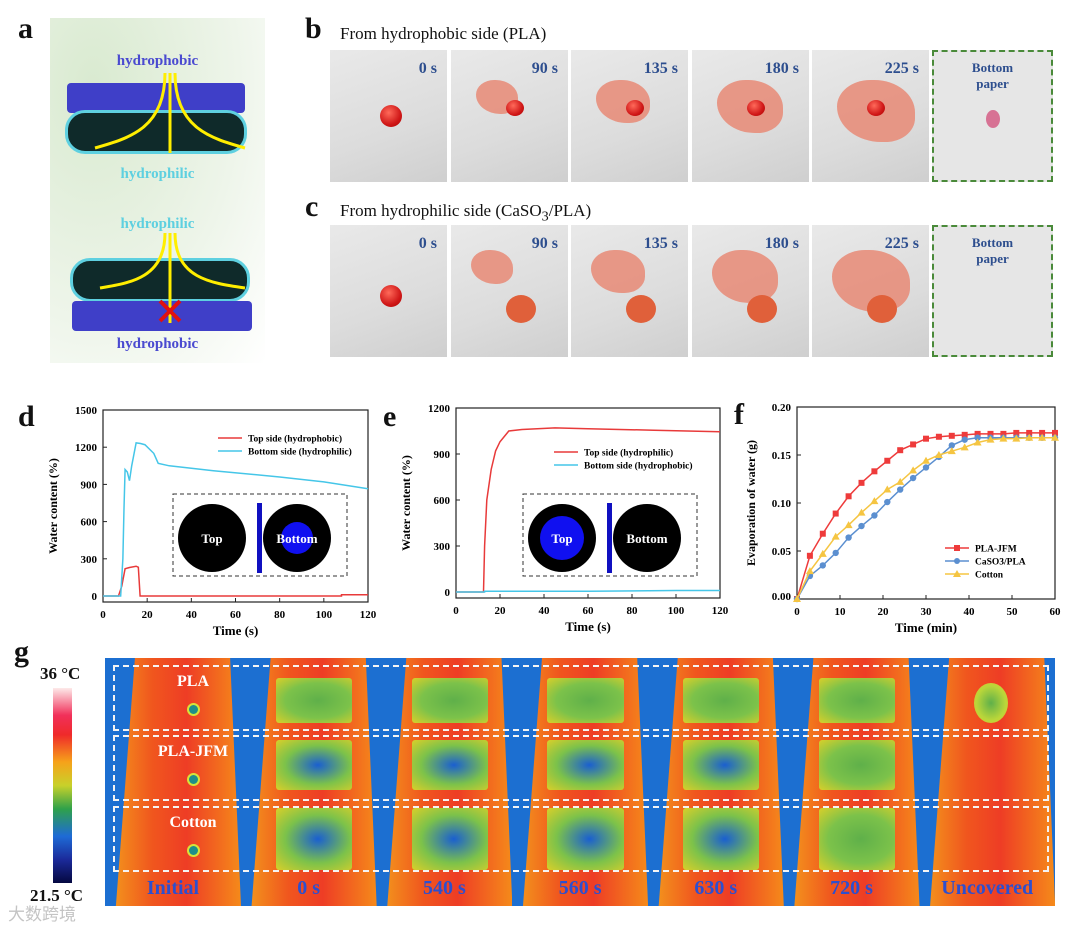 The image size is (1080, 926). Describe the element at coordinates (990, 703) in the screenshot. I see `wet-spot` at that location.